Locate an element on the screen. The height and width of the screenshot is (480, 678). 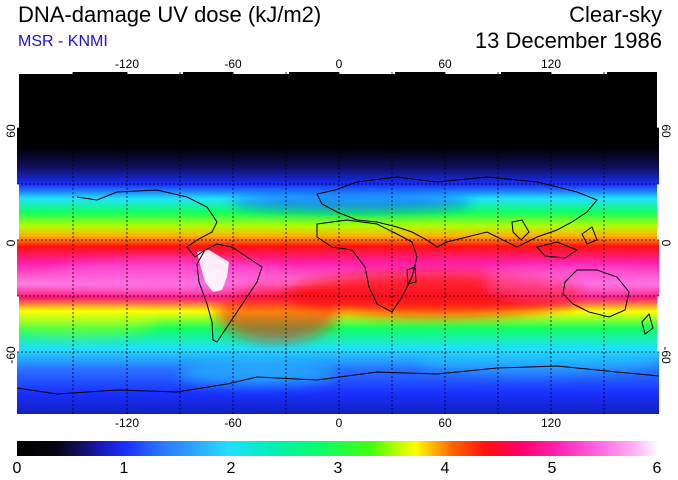
lat-label-right-1: 60 is located at coordinates (666, 131).